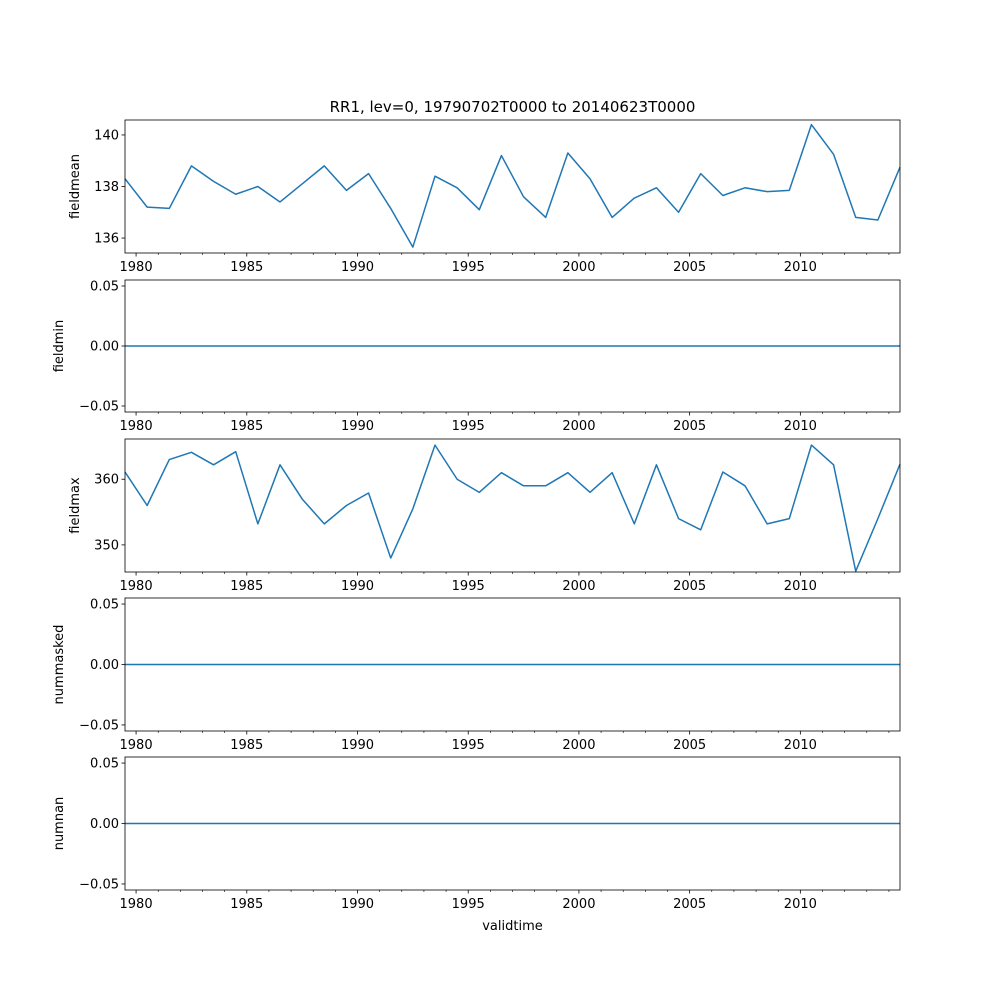  What do you see at coordinates (800, 267) in the screenshot?
I see `panel-fieldmean-x-tick-label: 2010` at bounding box center [800, 267].